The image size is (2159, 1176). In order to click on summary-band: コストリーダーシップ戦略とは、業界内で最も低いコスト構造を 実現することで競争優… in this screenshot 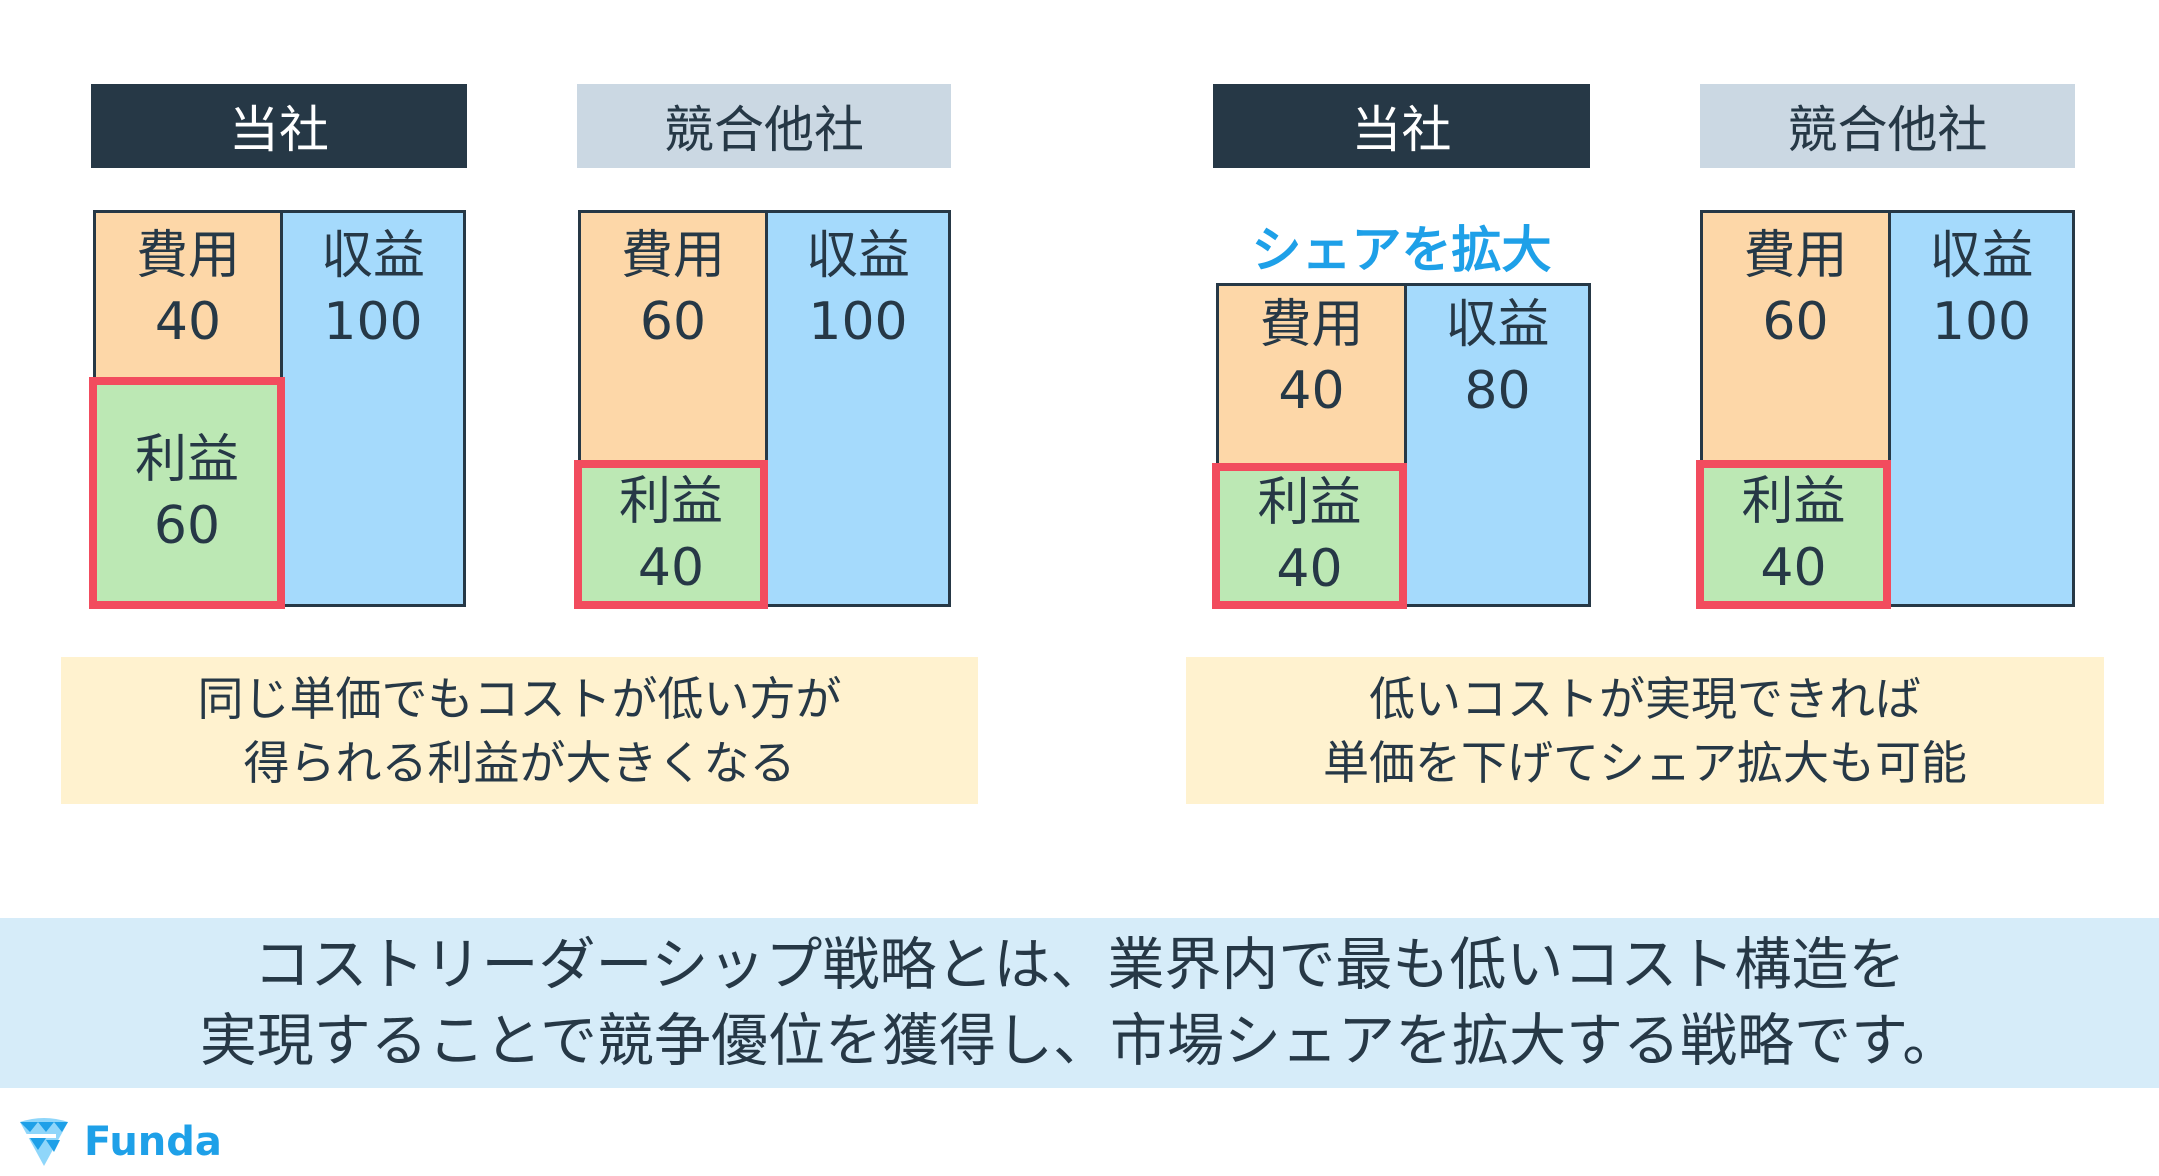, I will do `click(1079, 1003)`.